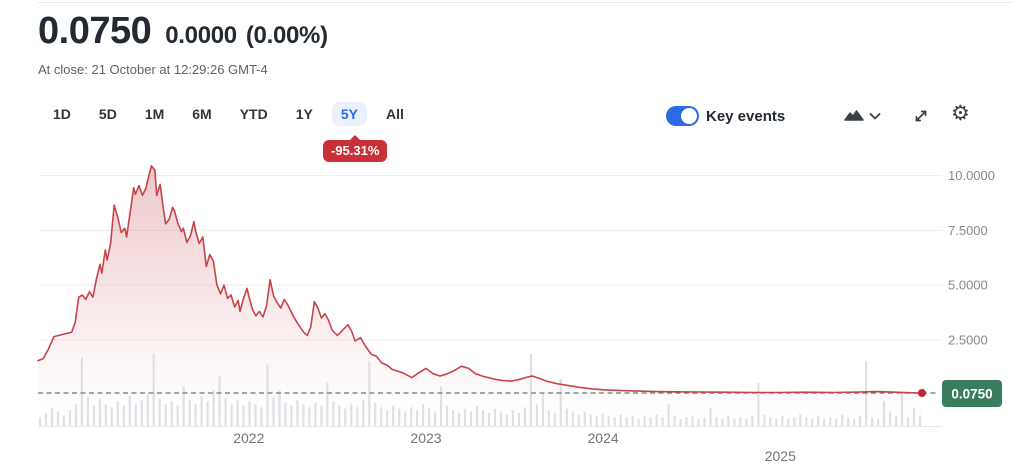  I want to click on quote-header: 0.0750 0.0000 (0.00%), so click(183, 32).